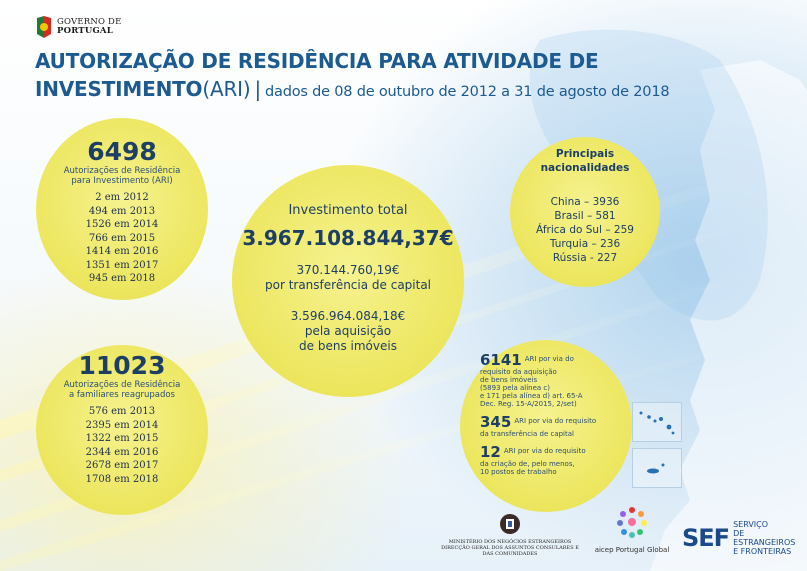  Describe the element at coordinates (657, 446) in the screenshot. I see `islands-insets` at that location.